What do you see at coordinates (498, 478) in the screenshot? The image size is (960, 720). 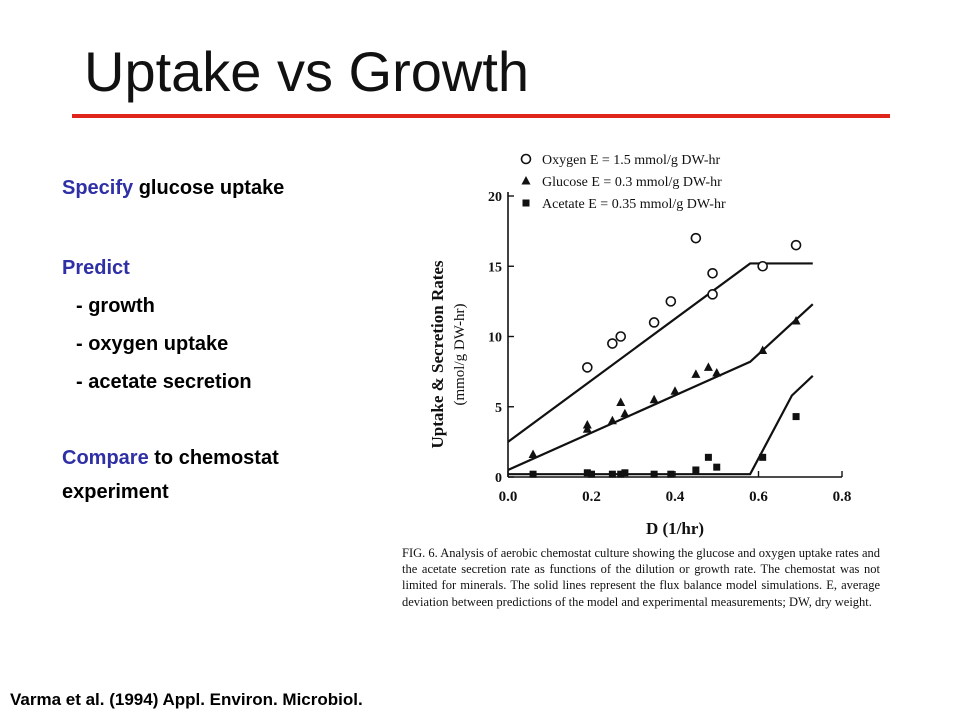 I see `y-tick-label: 0` at bounding box center [498, 478].